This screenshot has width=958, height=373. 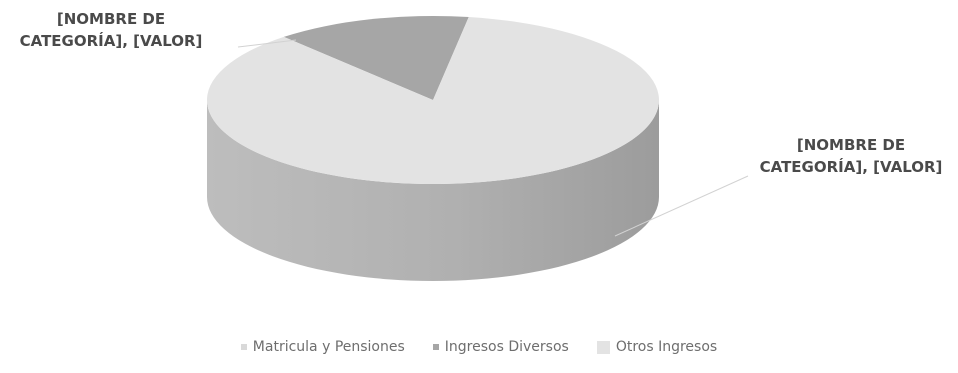 I want to click on leader-line-left, so click(x=267, y=43).